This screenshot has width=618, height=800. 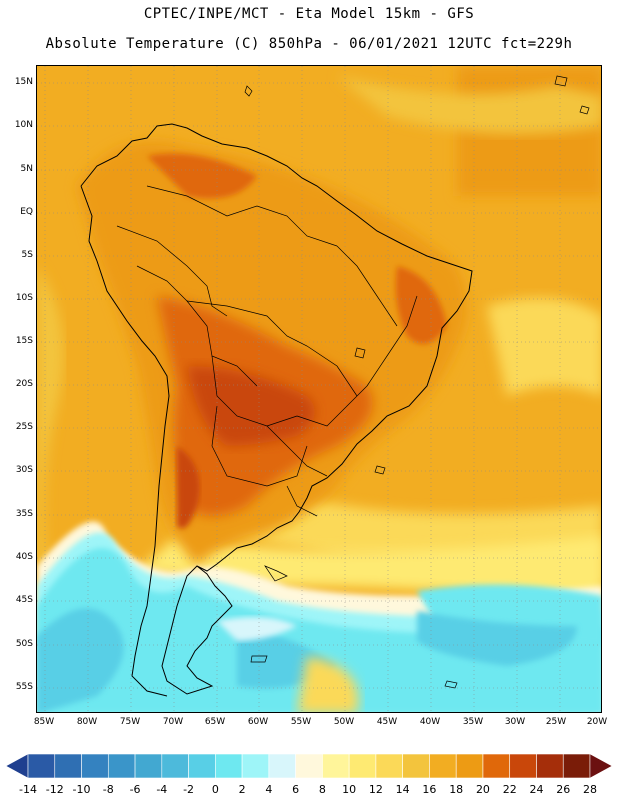 What do you see at coordinates (590, 789) in the screenshot?
I see `colorbar-tick-label: 28` at bounding box center [590, 789].